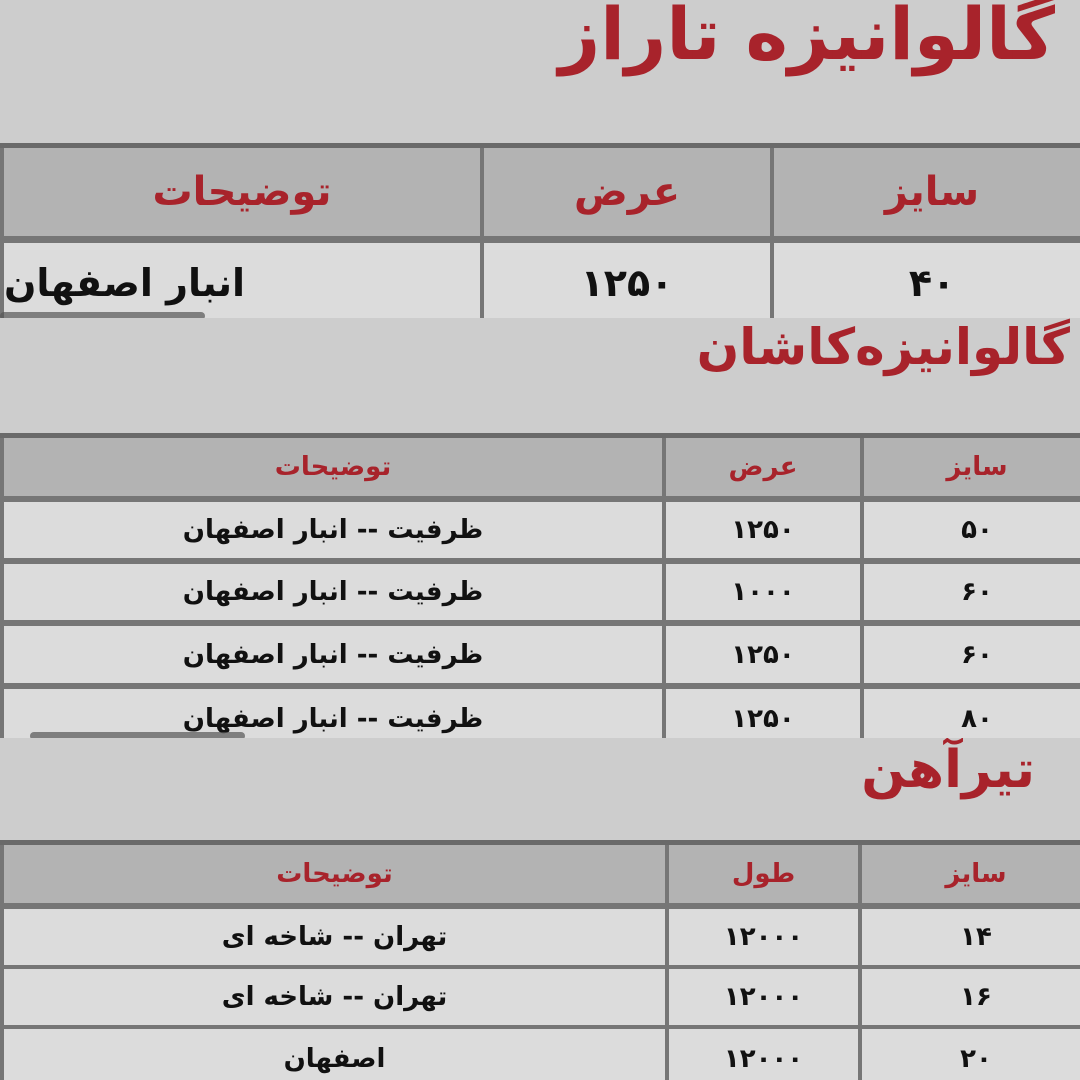  What do you see at coordinates (883, 347) in the screenshot?
I see `section-title: گالوانیزه‌کاشان` at bounding box center [883, 347].